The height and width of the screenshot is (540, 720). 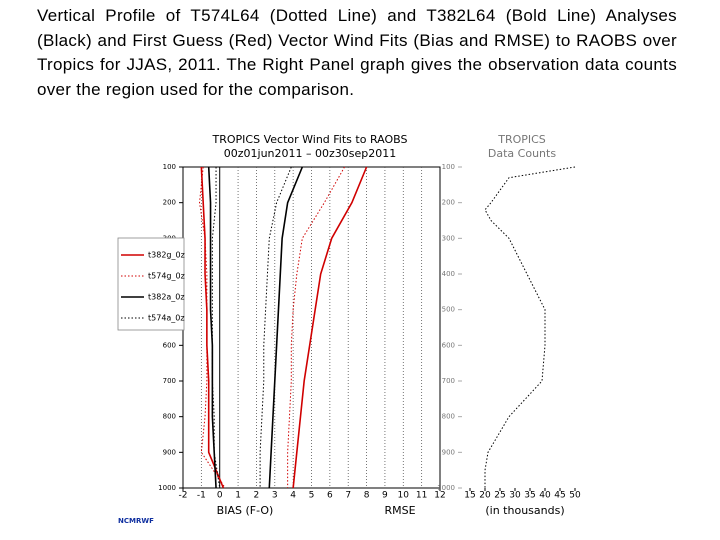 I want to click on x-tick-label: 25, so click(x=499, y=496).